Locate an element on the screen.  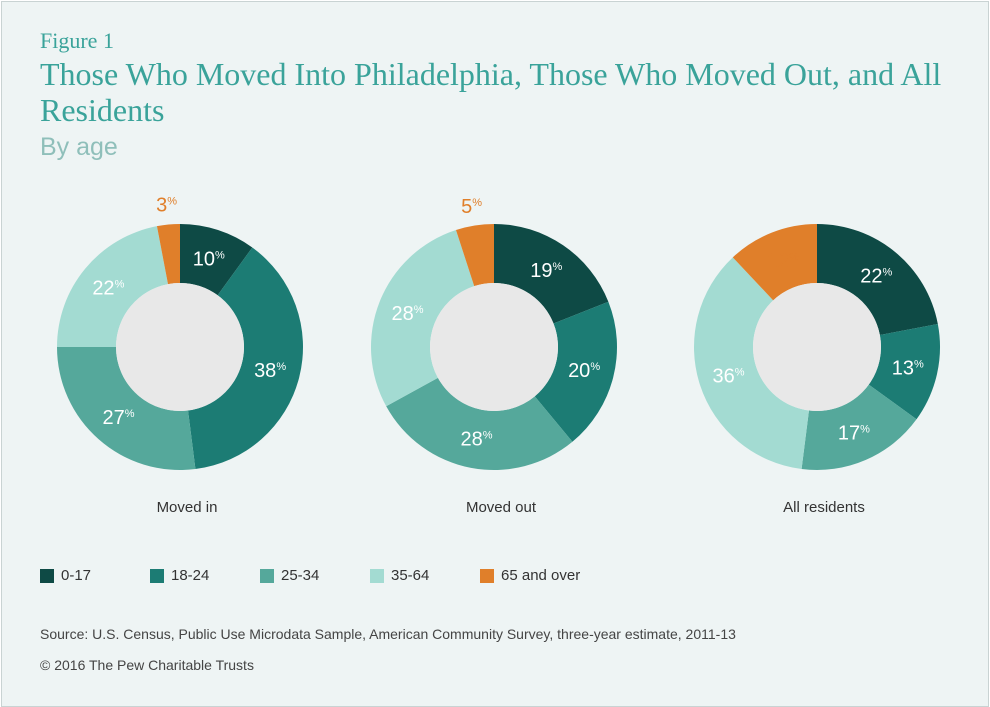
donut-moved-out: 19% 20% 28% 28% 5% Moved out is located at coordinates (494, 356).